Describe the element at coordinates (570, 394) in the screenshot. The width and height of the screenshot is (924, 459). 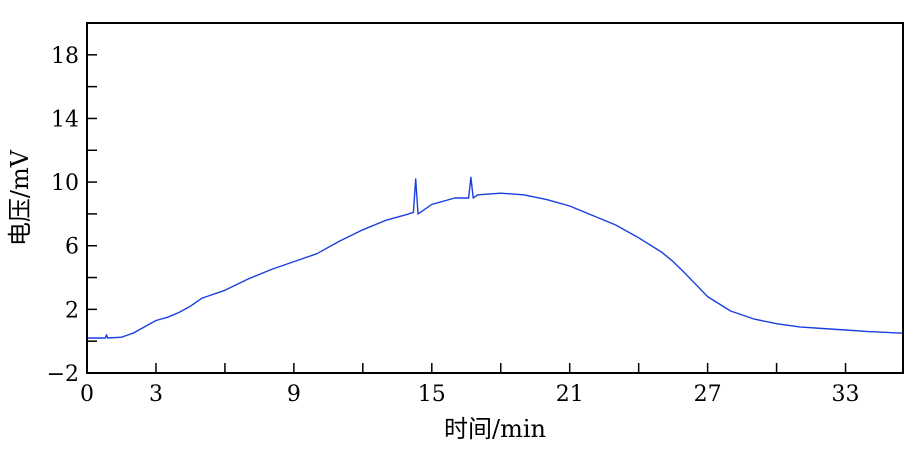
I see `x-tick-label: 21` at that location.